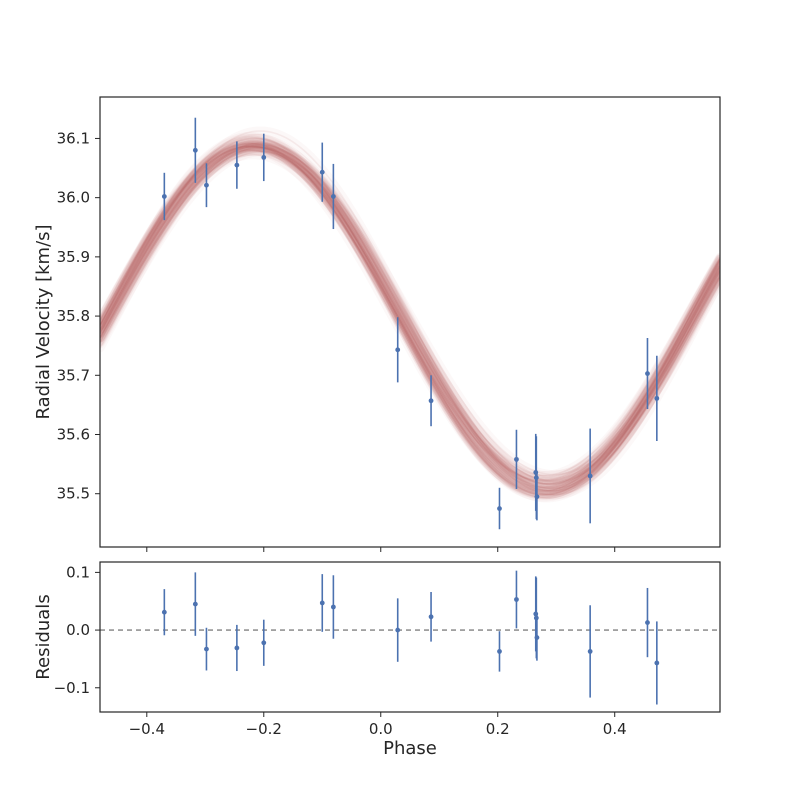 This screenshot has width=800, height=800. Describe the element at coordinates (73, 316) in the screenshot. I see `y-tick-label: 35.8` at that location.